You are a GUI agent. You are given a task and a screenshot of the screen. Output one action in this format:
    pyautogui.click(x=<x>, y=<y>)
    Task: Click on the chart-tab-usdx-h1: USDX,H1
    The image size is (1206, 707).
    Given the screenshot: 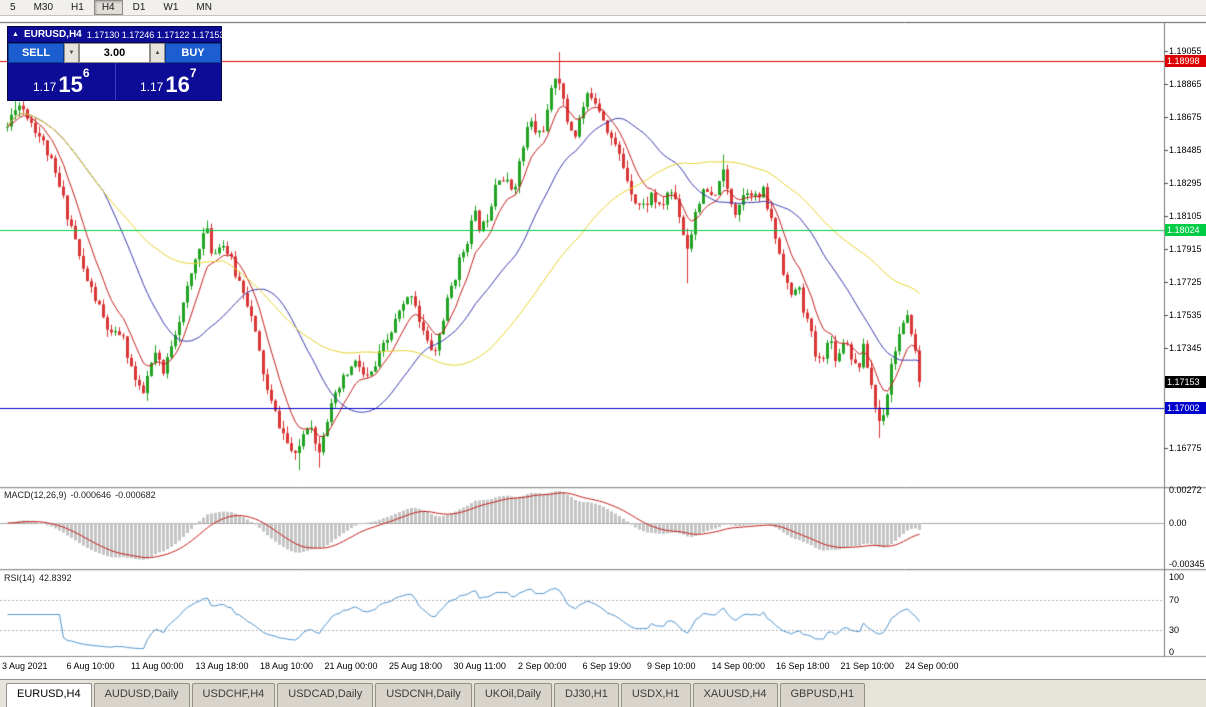 What is the action you would take?
    pyautogui.click(x=655, y=695)
    